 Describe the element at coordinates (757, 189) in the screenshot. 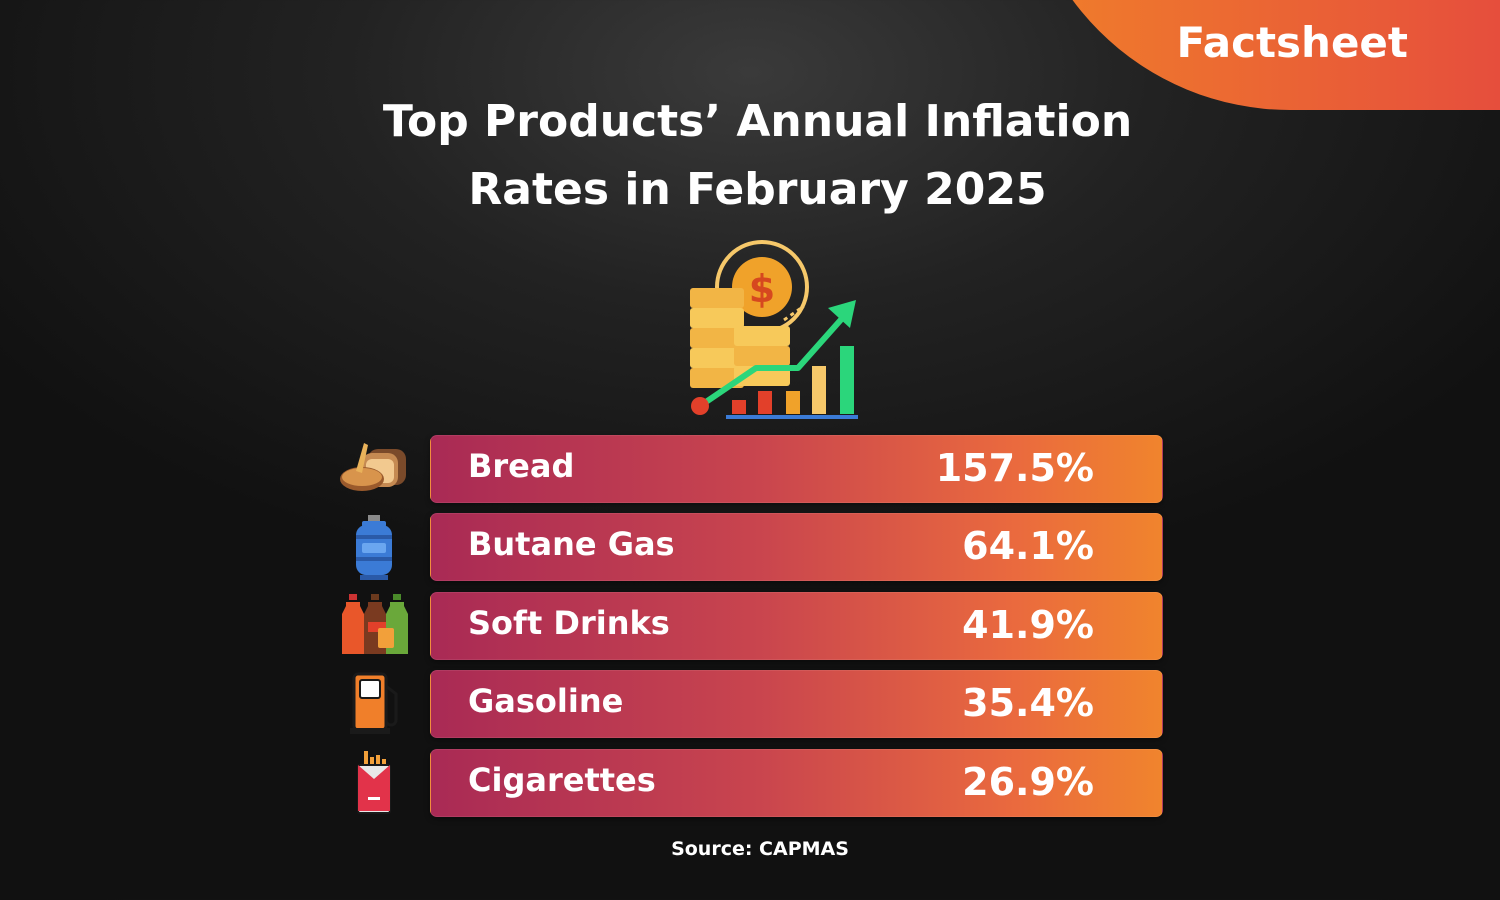

I see `title-line-2: Rates in February 2025` at that location.